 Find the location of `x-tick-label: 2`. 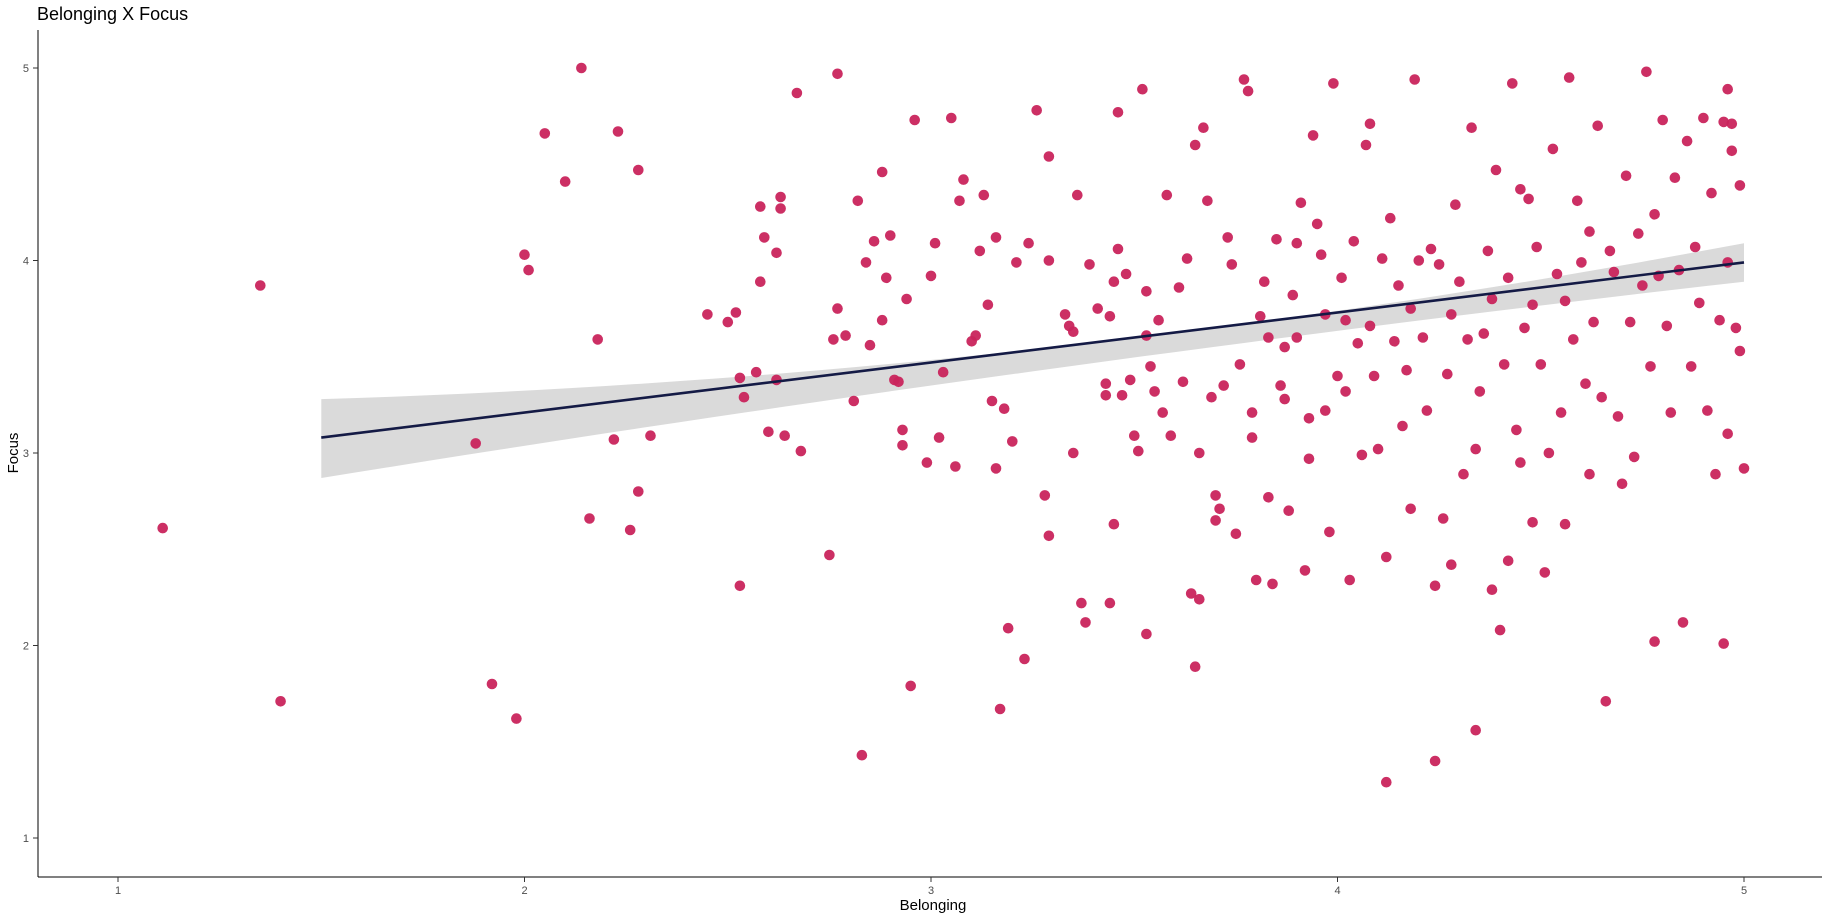

x-tick-label: 2 is located at coordinates (524, 891).